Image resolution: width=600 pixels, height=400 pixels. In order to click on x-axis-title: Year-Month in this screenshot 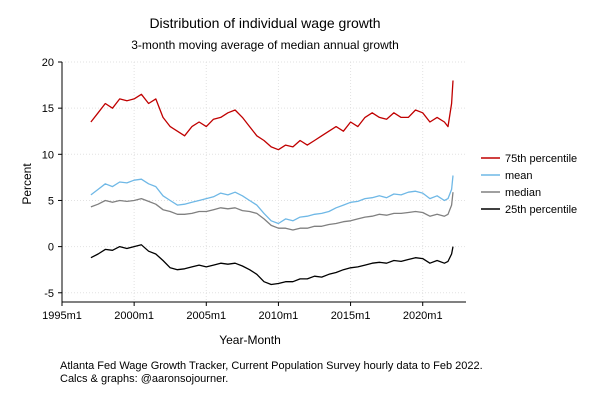, I will do `click(250, 340)`.